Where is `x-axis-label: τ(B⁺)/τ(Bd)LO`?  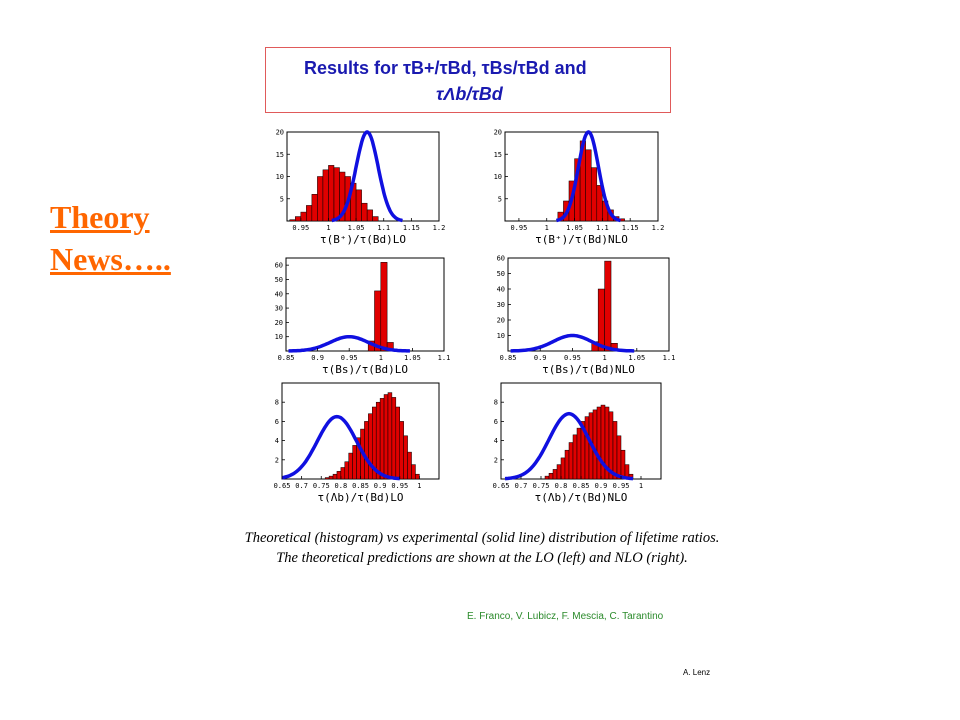 x-axis-label: τ(B⁺)/τ(Bd)LO is located at coordinates (363, 239).